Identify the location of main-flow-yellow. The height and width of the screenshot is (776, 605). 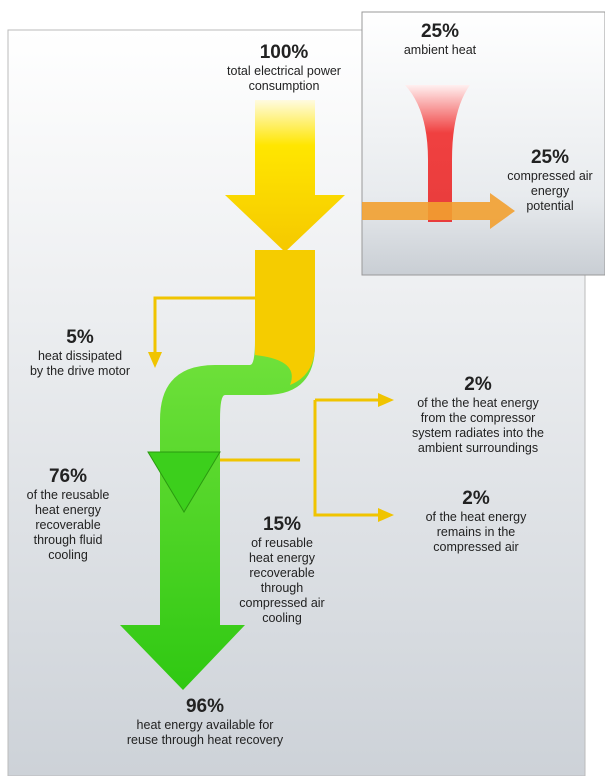
(285, 317).